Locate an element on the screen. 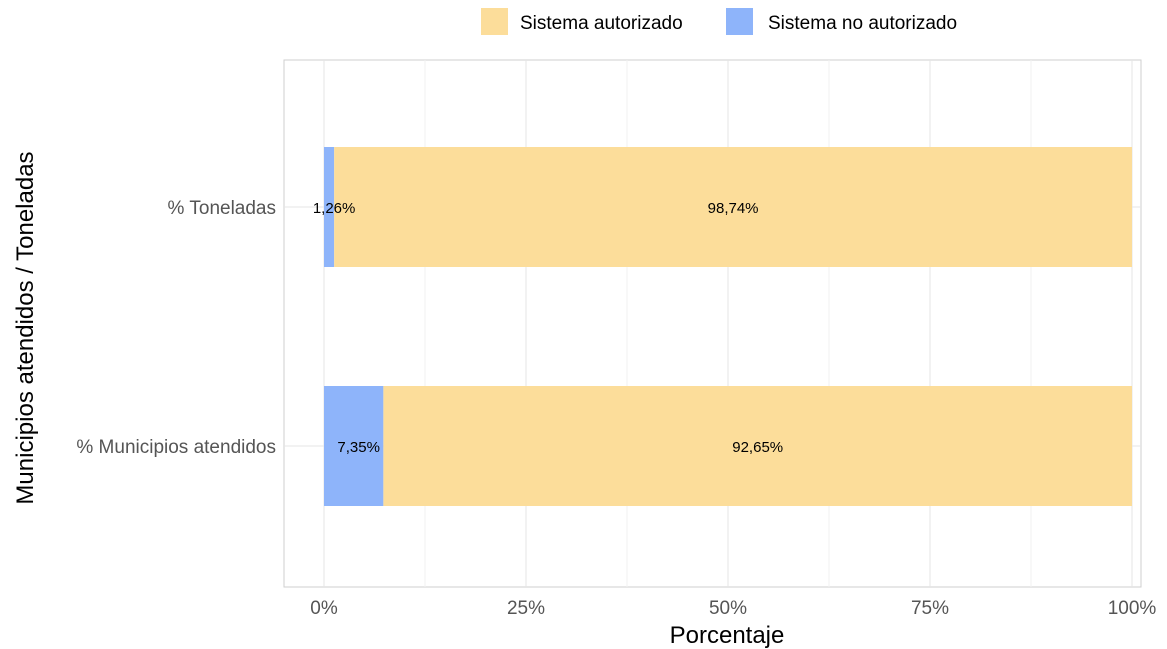  y-axis-title: Municipios atendidos / Toneladas is located at coordinates (25, 327).